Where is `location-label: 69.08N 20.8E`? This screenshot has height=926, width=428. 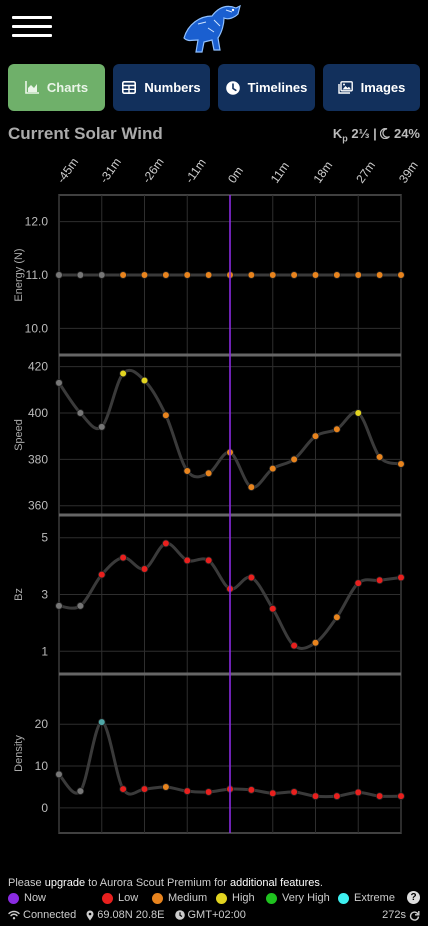
location-label: 69.08N 20.8E is located at coordinates (131, 915).